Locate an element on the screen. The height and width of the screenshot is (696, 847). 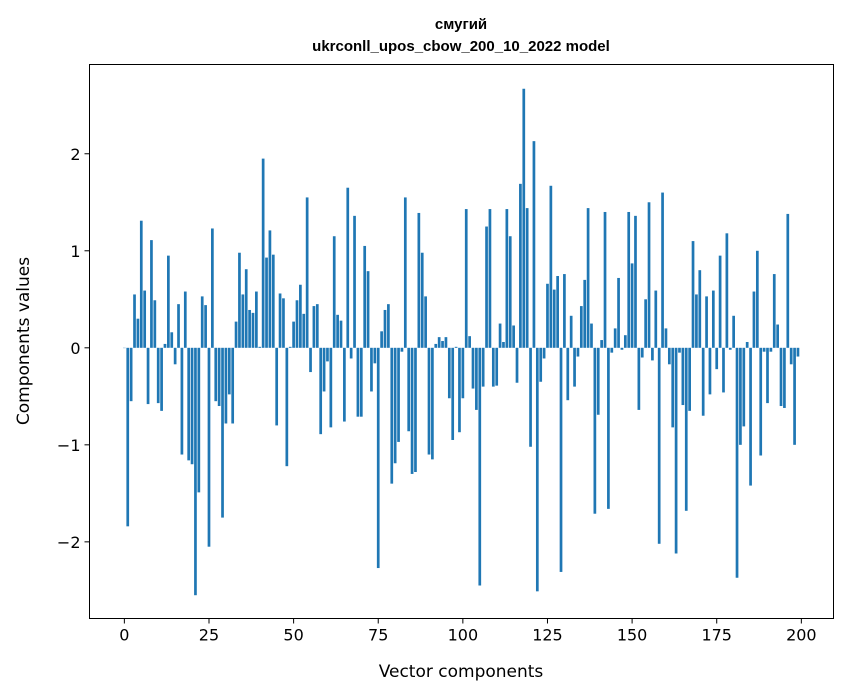
x-tick-label: 200 is located at coordinates (801, 635).